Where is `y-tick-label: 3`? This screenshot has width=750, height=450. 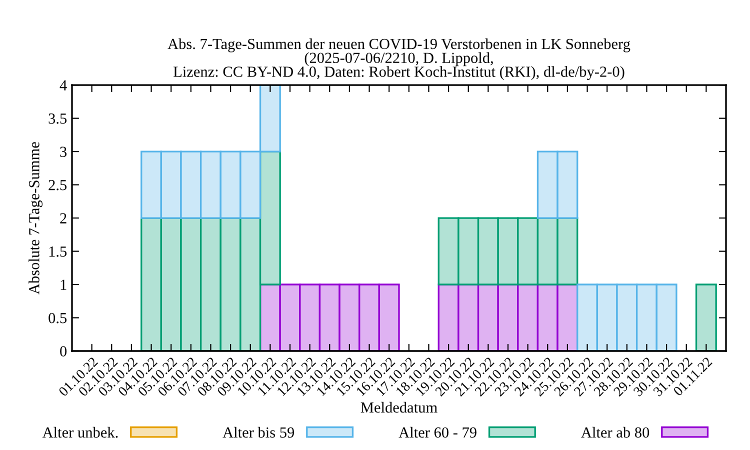 y-tick-label: 3 is located at coordinates (63, 151).